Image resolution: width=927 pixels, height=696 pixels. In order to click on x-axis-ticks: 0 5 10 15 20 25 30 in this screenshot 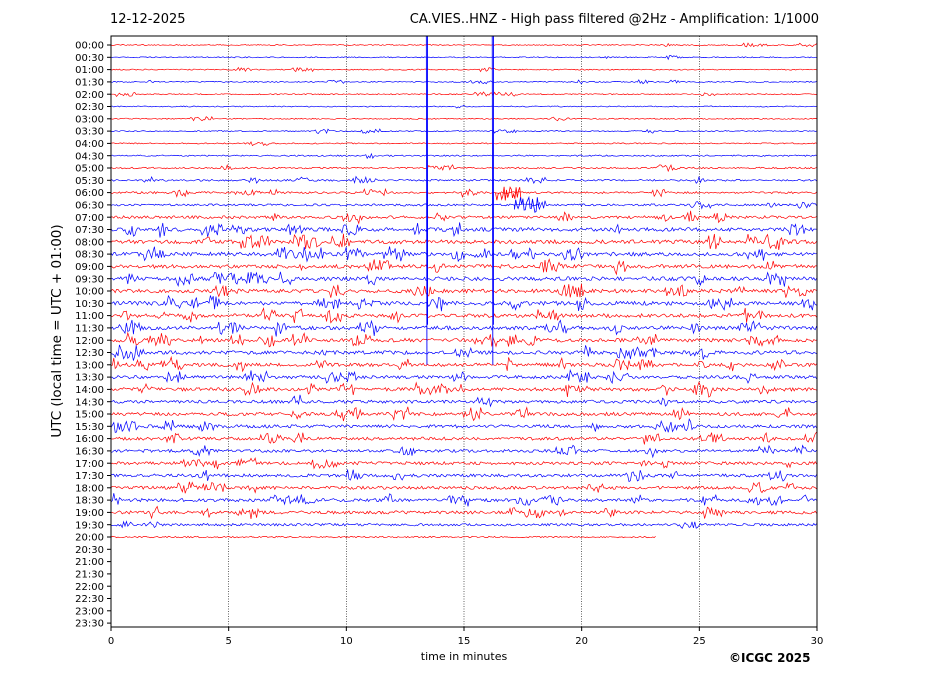, I will do `click(466, 637)`.